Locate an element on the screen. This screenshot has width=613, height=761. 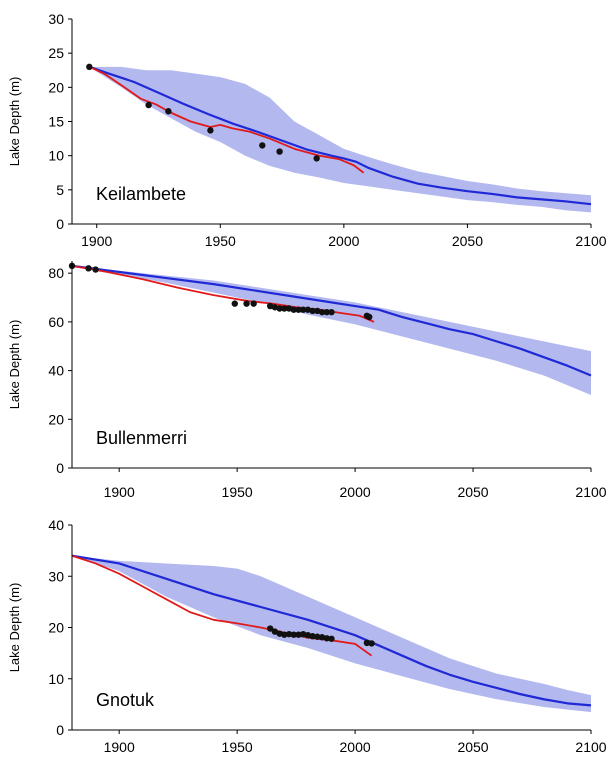
y-tick-label: 5 is located at coordinates (60, 190).